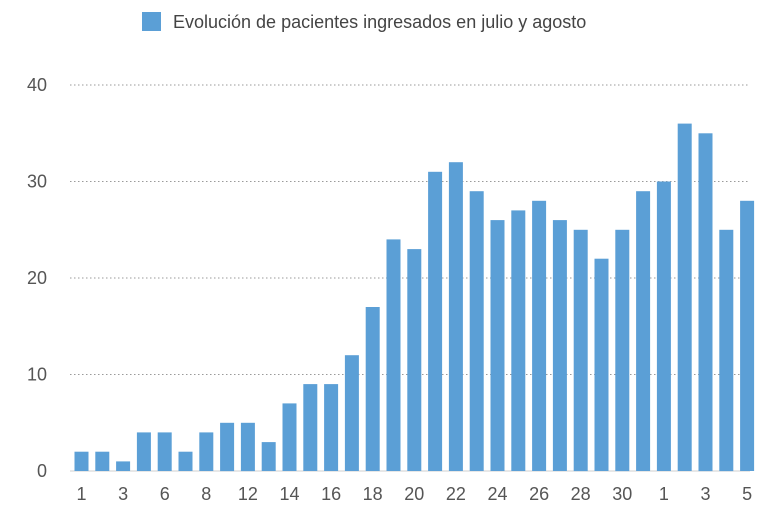 The height and width of the screenshot is (515, 772). What do you see at coordinates (622, 494) in the screenshot?
I see `x-tick-label: 30` at bounding box center [622, 494].